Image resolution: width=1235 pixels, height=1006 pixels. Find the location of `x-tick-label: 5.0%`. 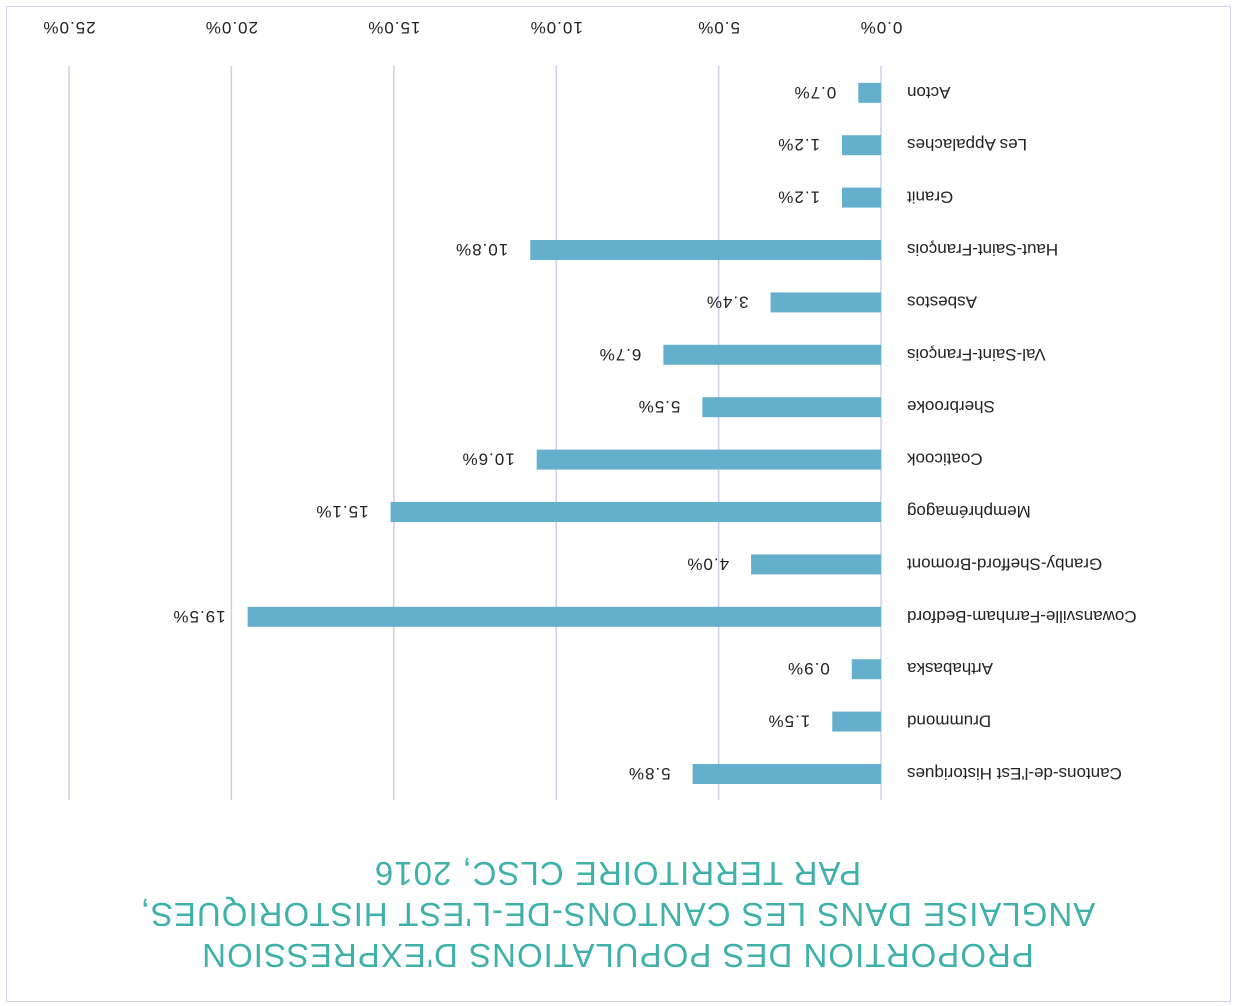

x-tick-label: 5.0% is located at coordinates (718, 27).